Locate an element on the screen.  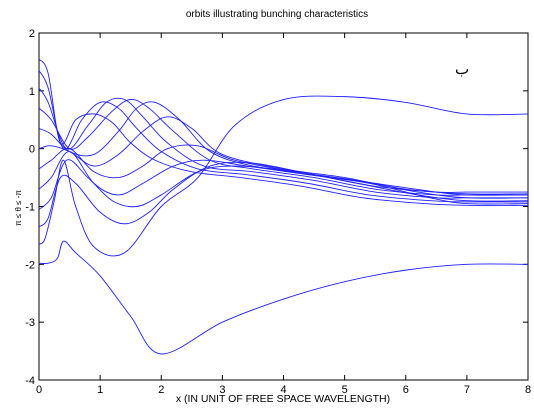
y-tick-labels: -4 -3 -2 -1 0 1 2 is located at coordinates (30, 207).